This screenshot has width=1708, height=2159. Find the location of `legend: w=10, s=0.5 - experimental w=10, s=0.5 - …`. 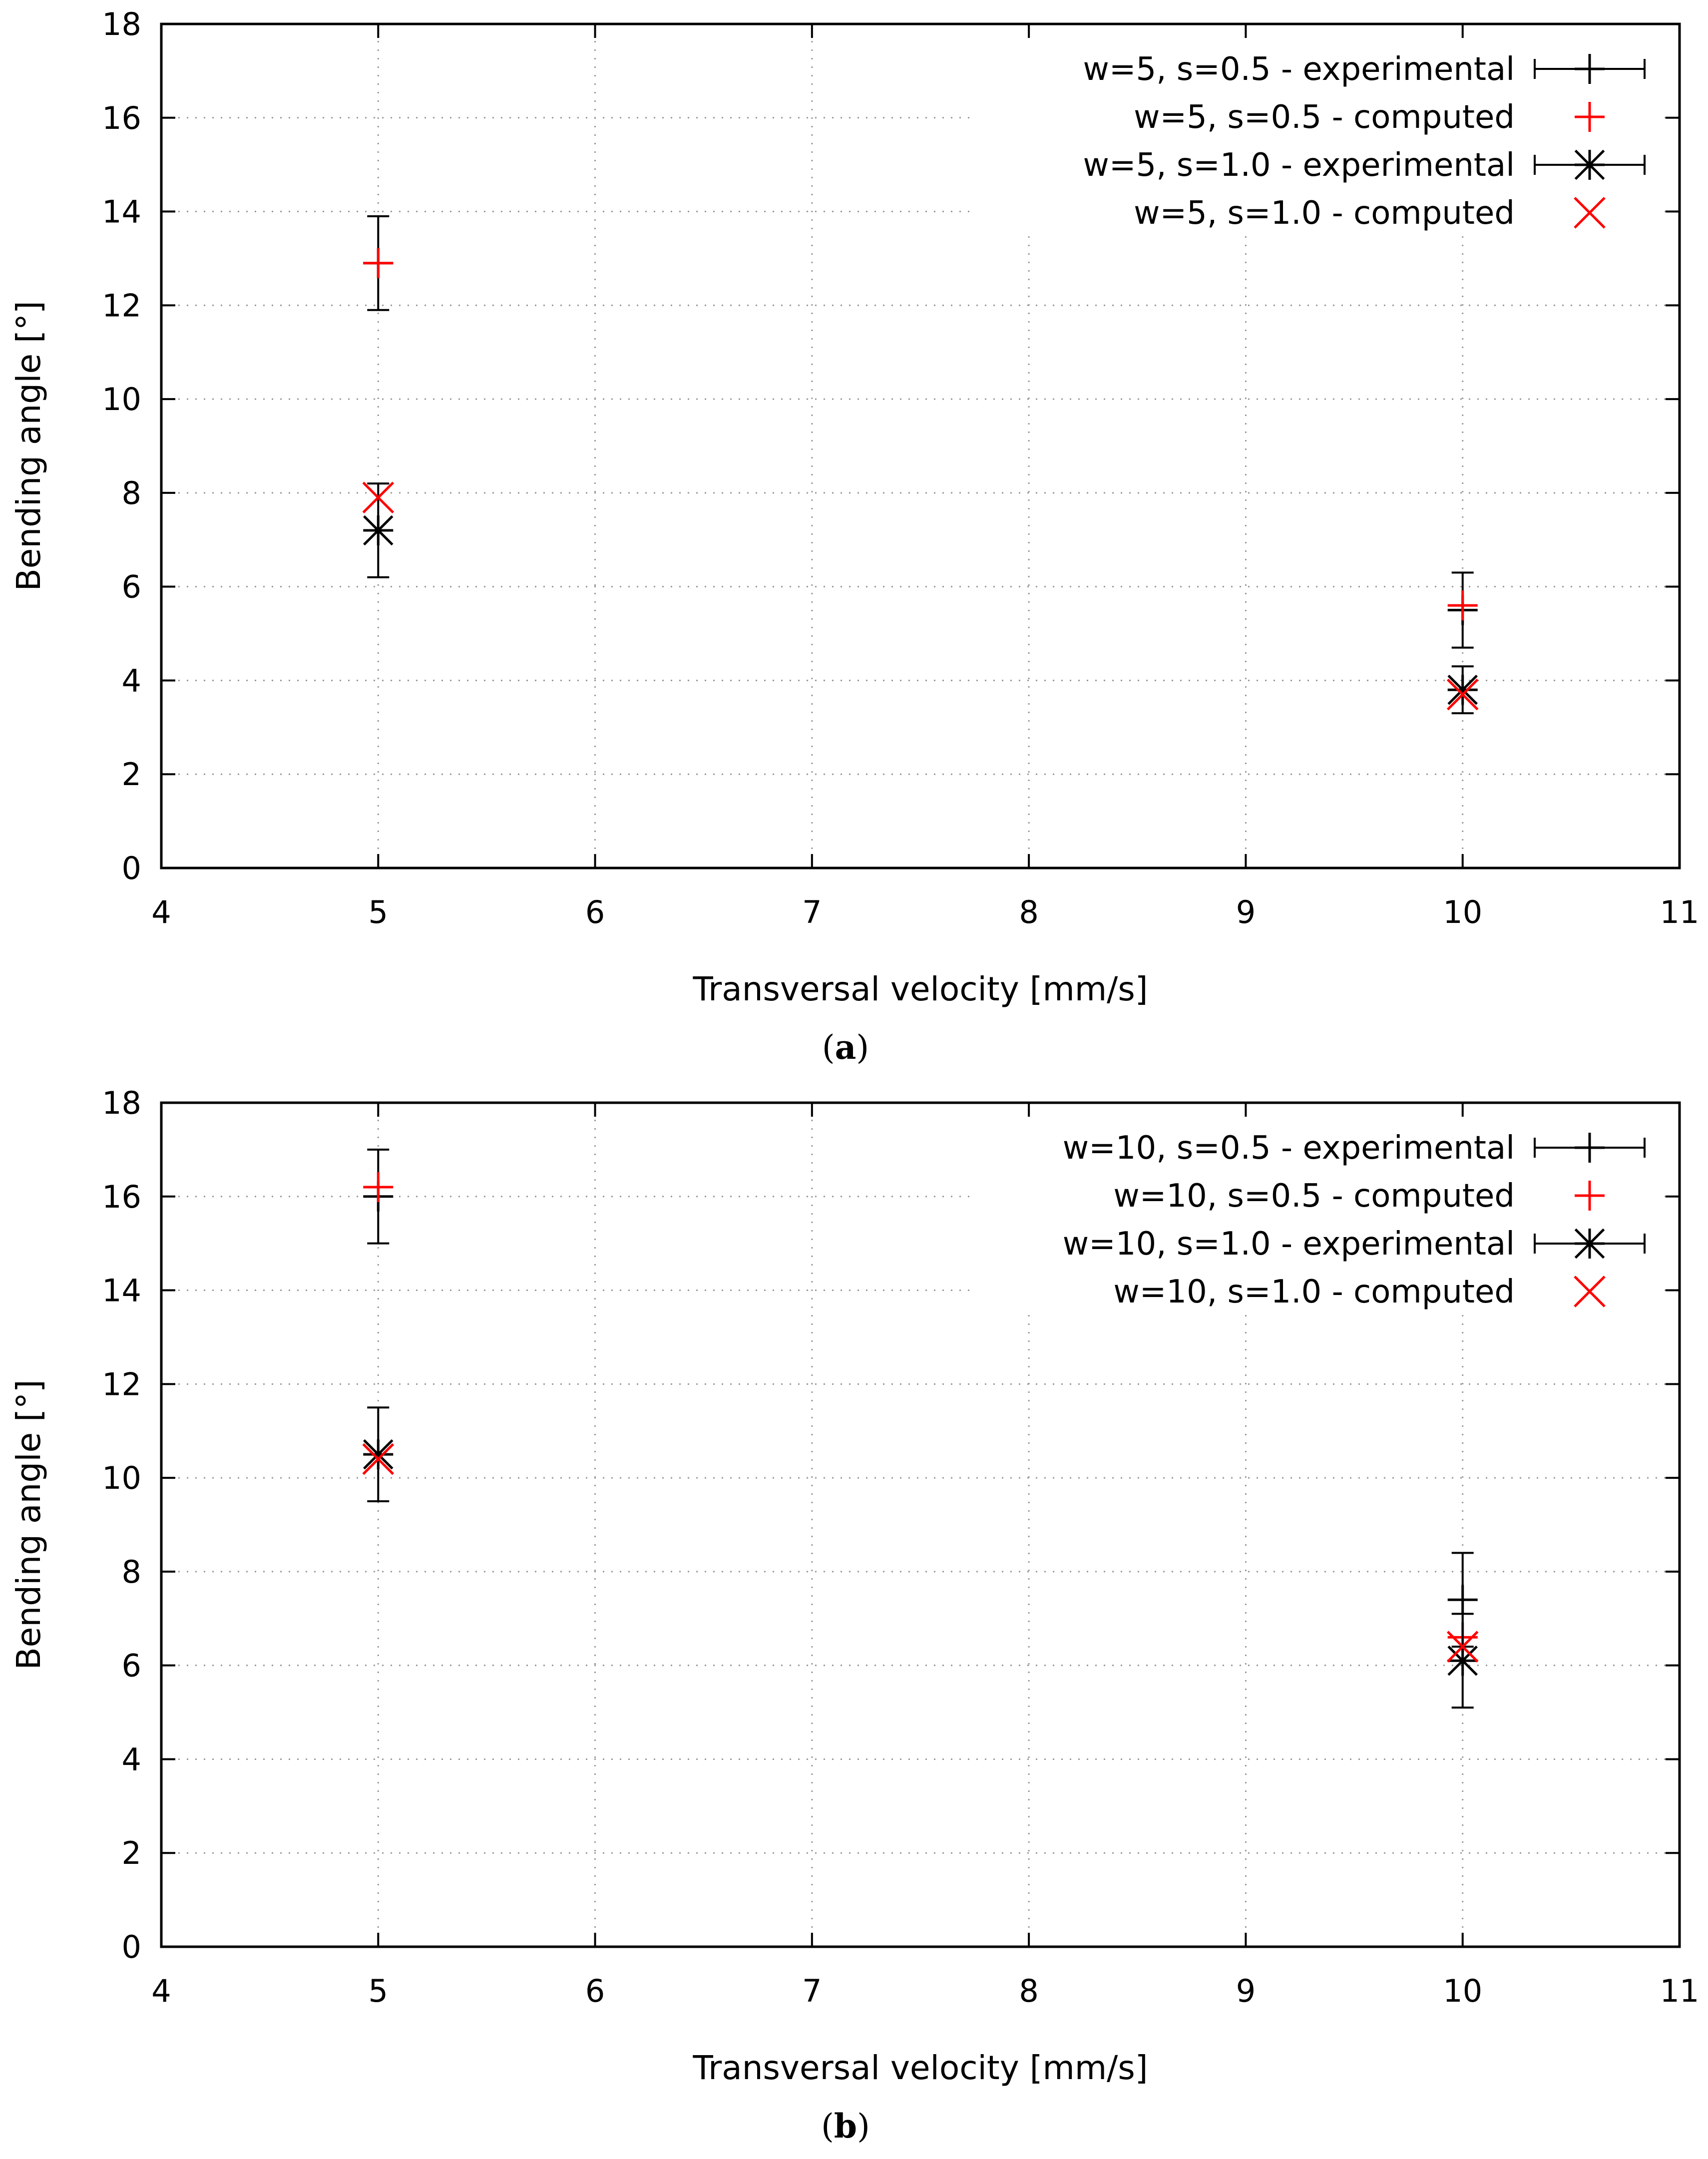

legend: w=10, s=0.5 - experimental w=10, s=0.5 - … is located at coordinates (1354, 1220).